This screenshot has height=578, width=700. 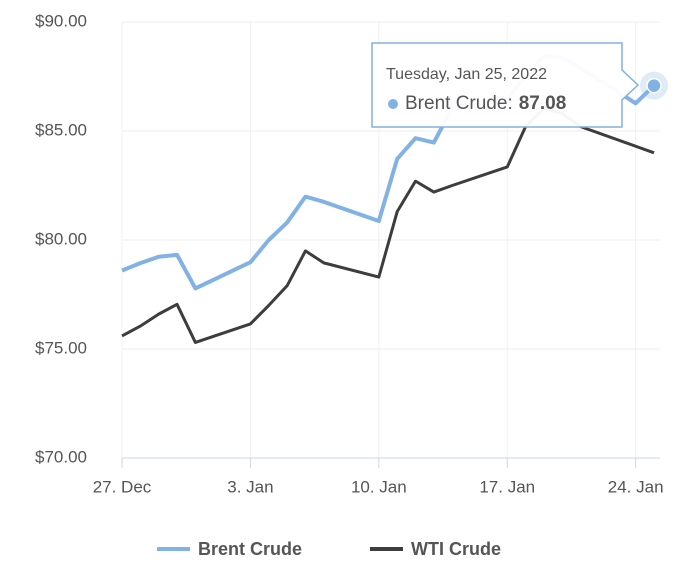 What do you see at coordinates (250, 549) in the screenshot?
I see `legend-label: Brent Crude` at bounding box center [250, 549].